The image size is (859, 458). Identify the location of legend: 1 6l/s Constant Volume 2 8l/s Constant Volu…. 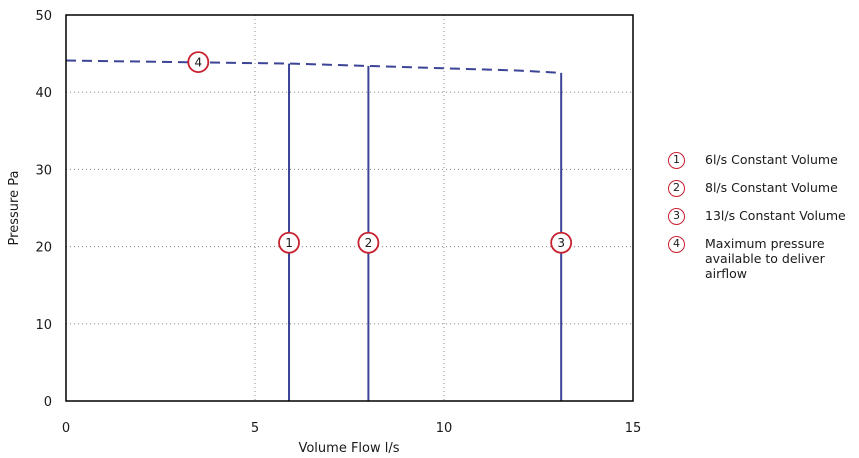
(763, 222).